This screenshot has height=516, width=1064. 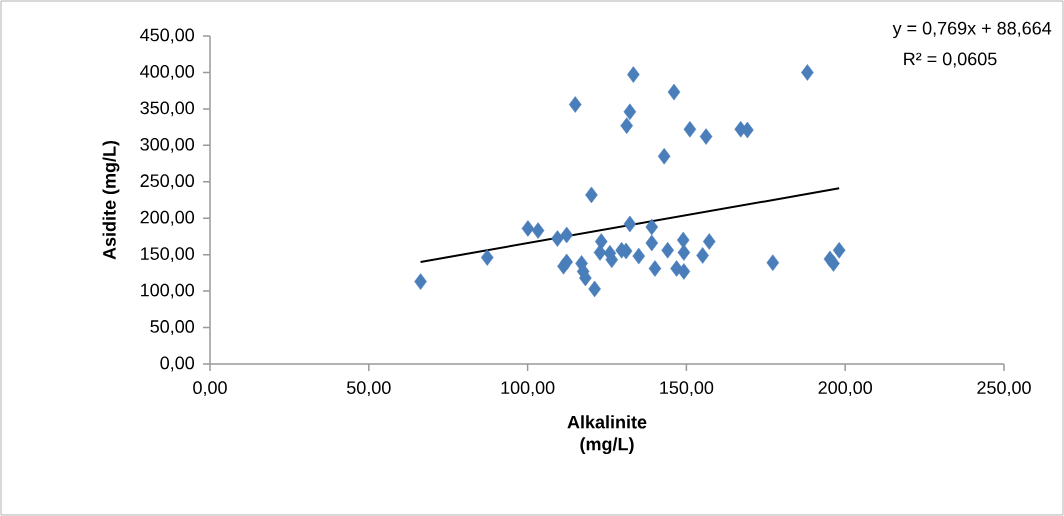 I want to click on annotation: R² = 0,0605, so click(x=950, y=60).